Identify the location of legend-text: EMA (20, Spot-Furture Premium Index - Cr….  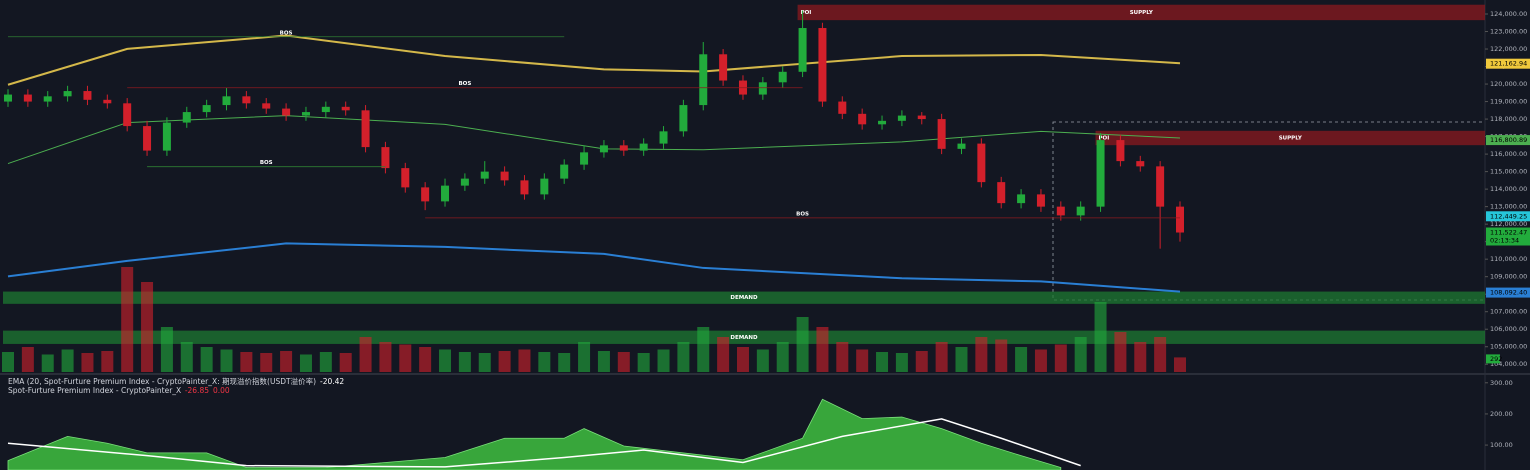
(176, 381).